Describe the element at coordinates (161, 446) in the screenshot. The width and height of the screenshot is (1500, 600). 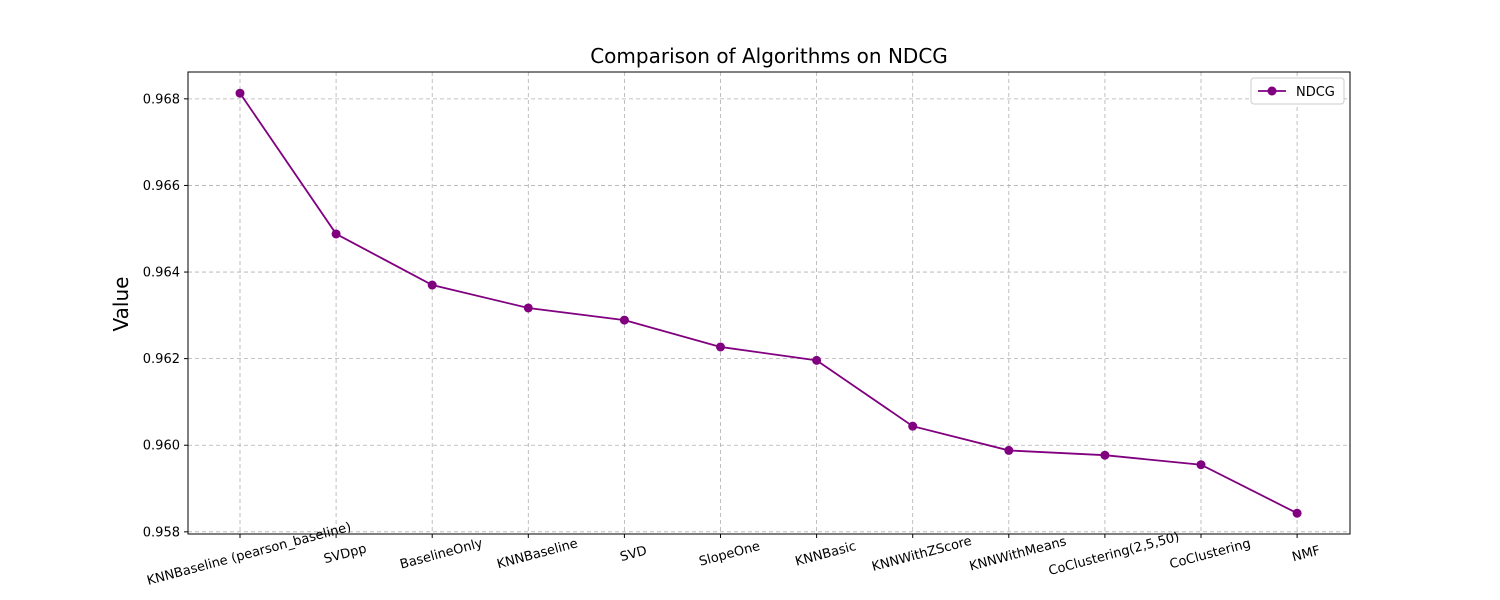
I see `y-tick-label: 0.960` at that location.